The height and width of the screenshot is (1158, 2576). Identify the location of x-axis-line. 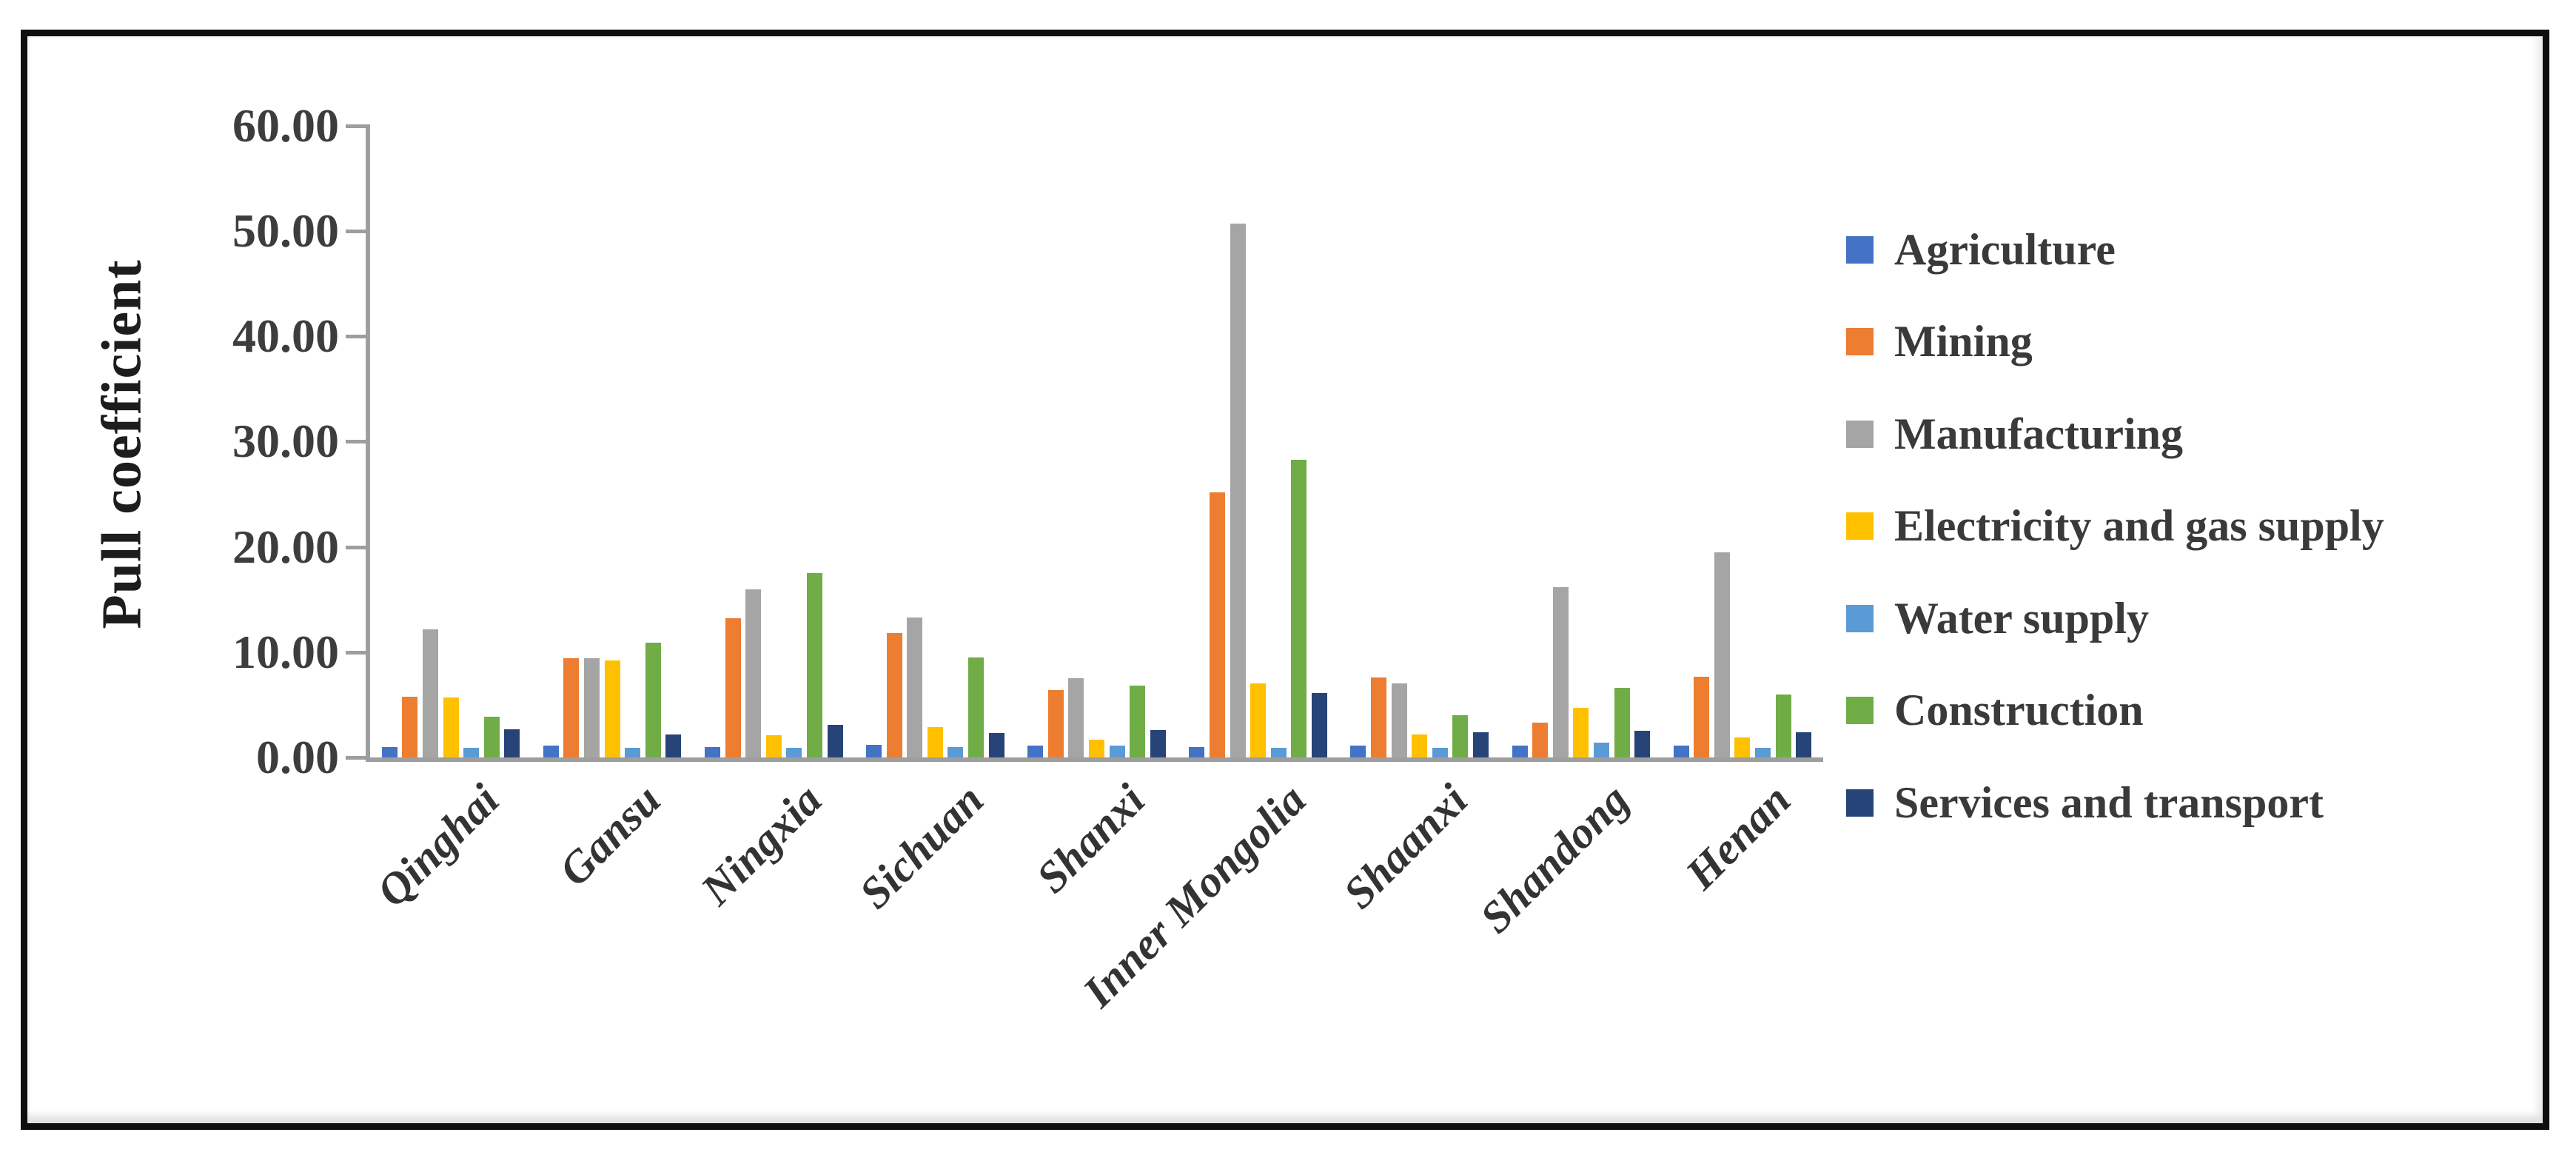
(1094, 760).